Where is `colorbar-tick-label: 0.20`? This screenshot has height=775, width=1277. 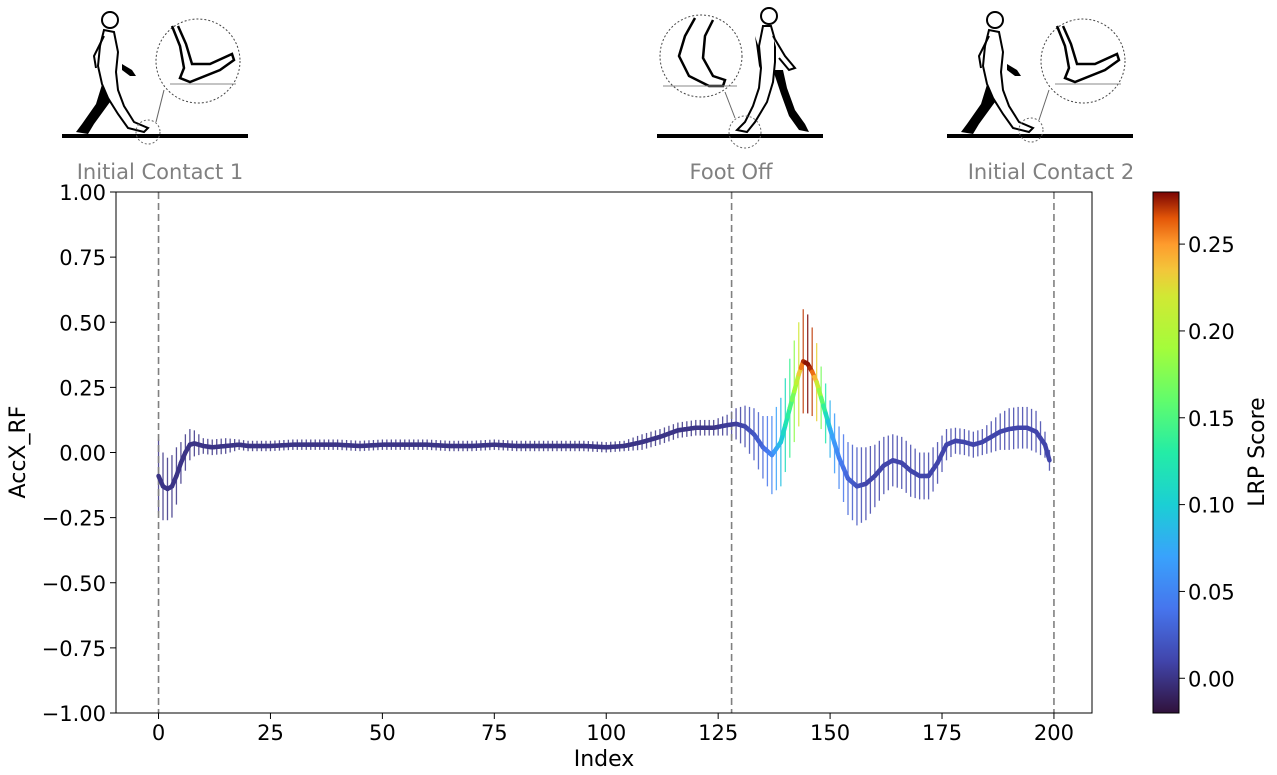
colorbar-tick-label: 0.20 is located at coordinates (1211, 332).